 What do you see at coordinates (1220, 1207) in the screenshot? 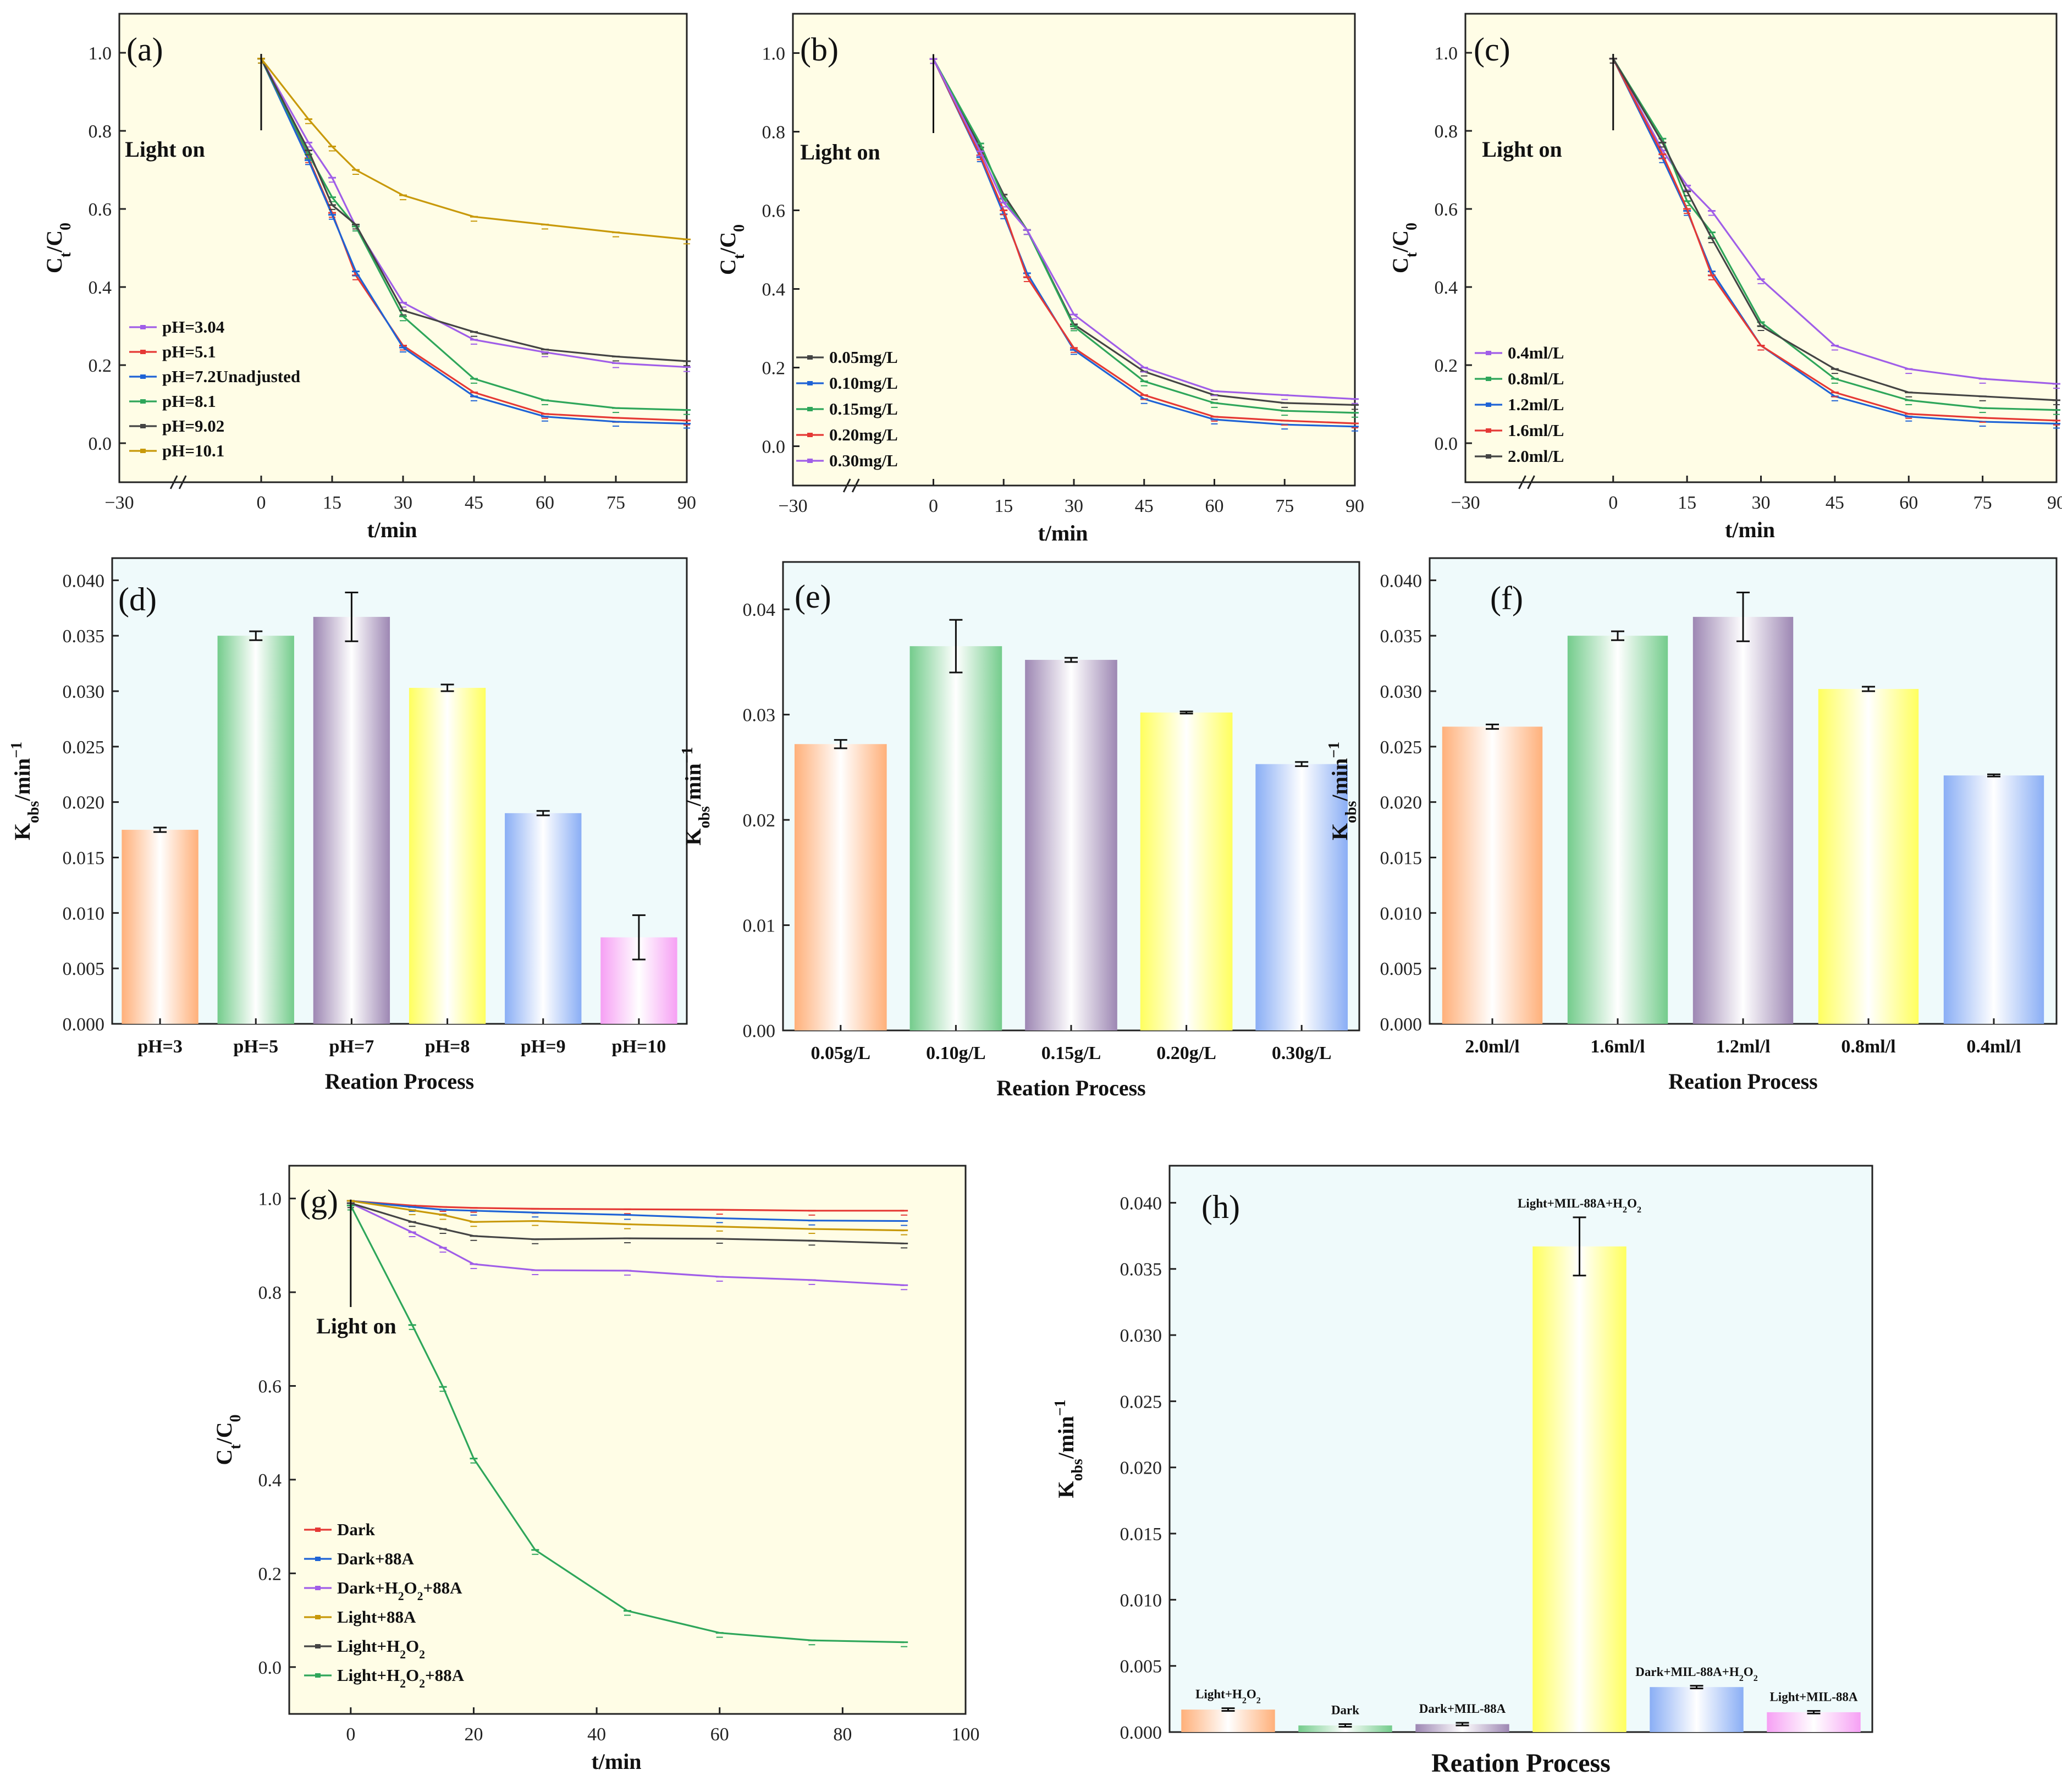
I see `panel-label: (h)` at bounding box center [1220, 1207].